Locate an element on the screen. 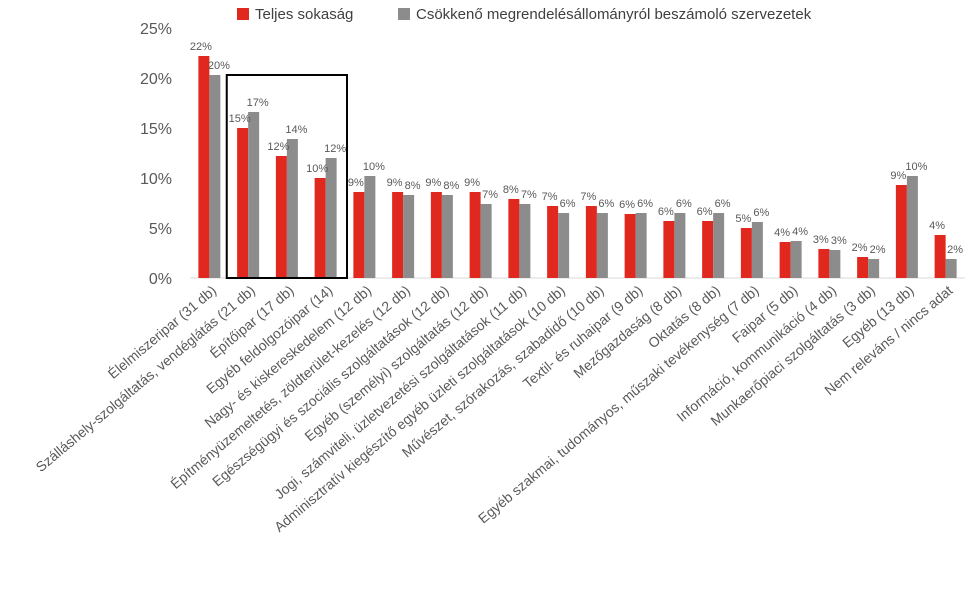 Image resolution: width=970 pixels, height=615 pixels. data-label-series-2: 20% is located at coordinates (219, 66).